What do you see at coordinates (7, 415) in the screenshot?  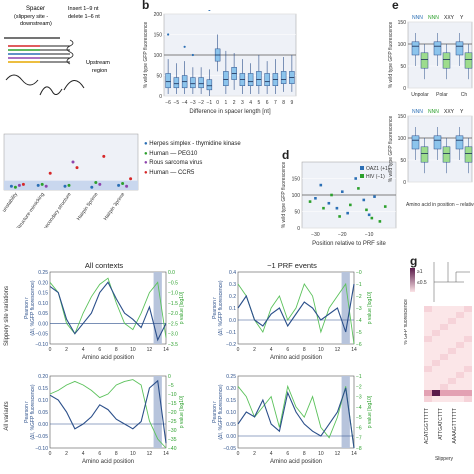 I see `row-label: All variants` at bounding box center [7, 415].